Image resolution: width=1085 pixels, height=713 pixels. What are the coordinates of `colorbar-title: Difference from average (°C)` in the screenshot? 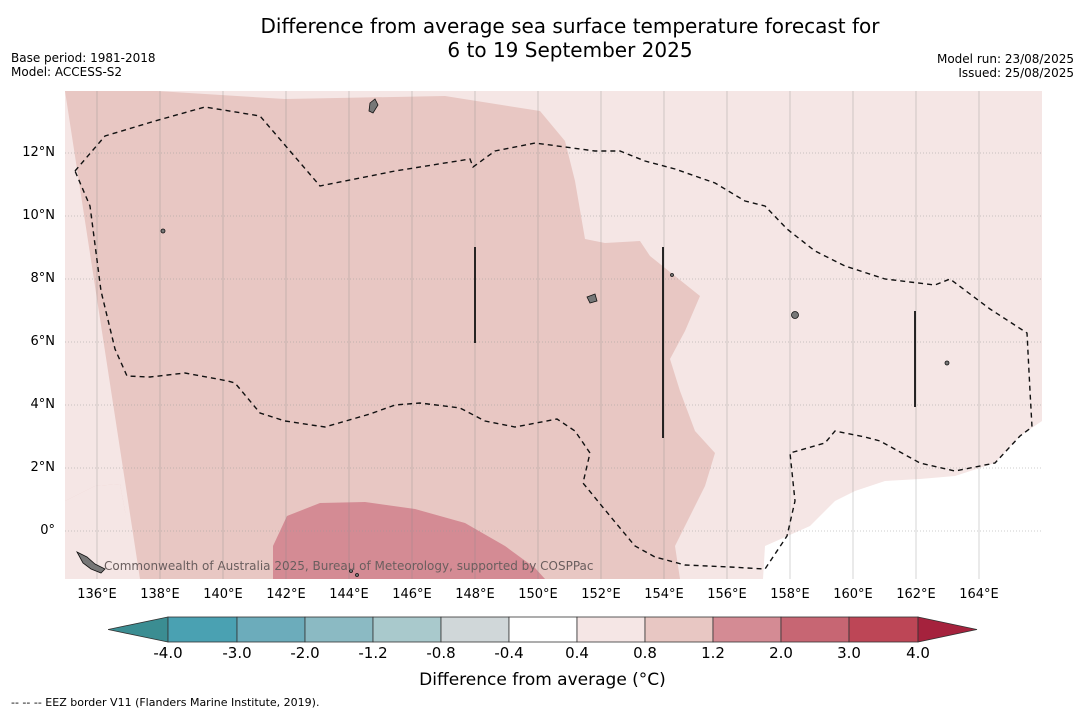 It's located at (542, 680).